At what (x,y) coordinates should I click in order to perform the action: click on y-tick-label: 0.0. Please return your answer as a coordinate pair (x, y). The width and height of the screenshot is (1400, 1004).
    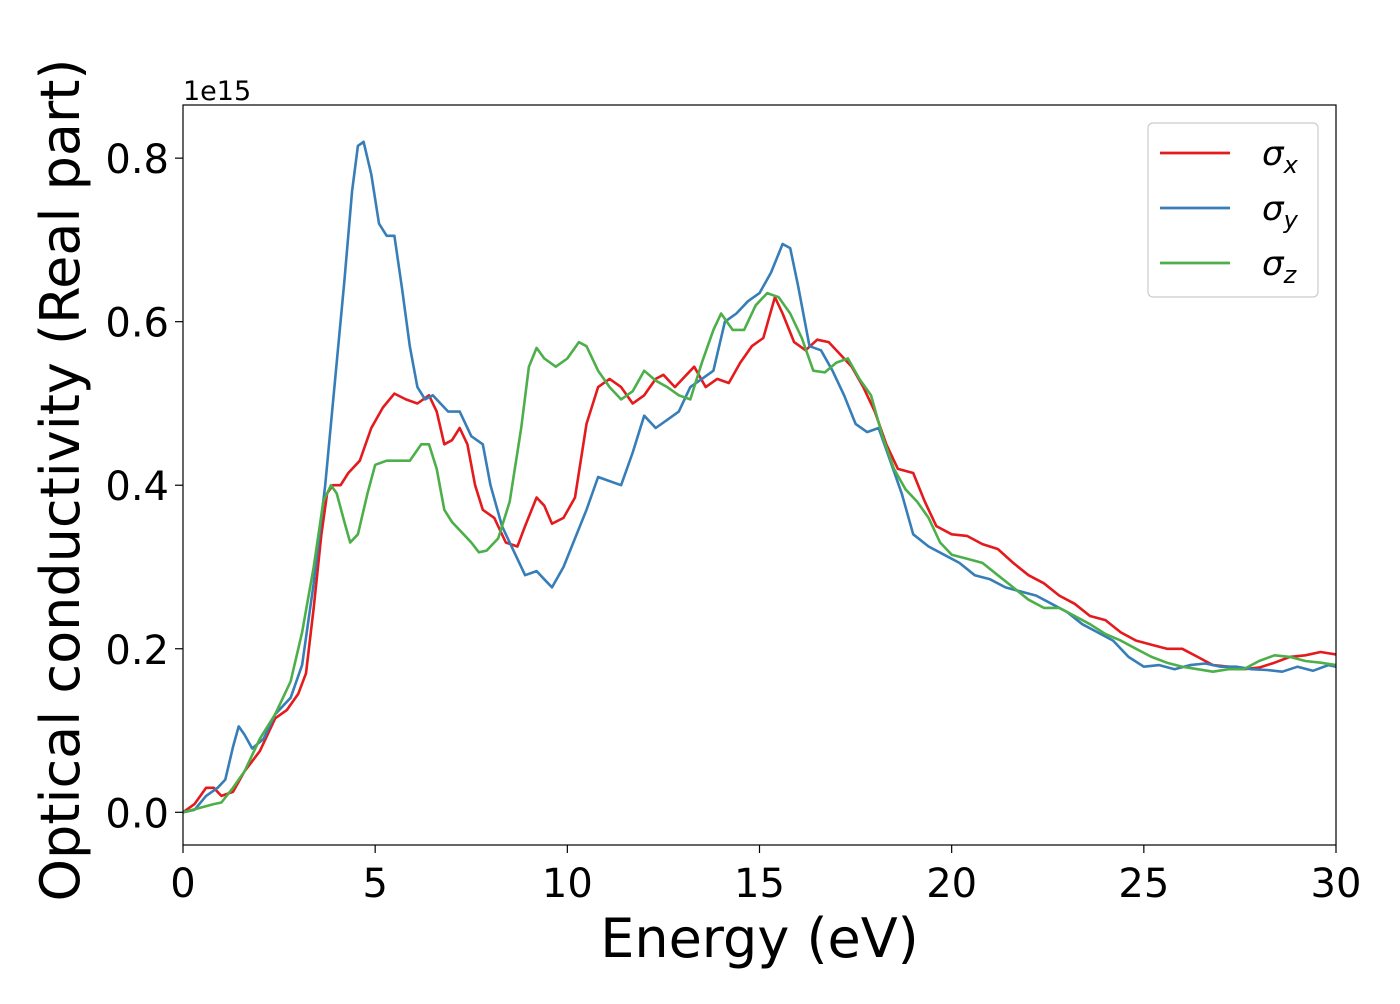
    Looking at the image, I should click on (137, 814).